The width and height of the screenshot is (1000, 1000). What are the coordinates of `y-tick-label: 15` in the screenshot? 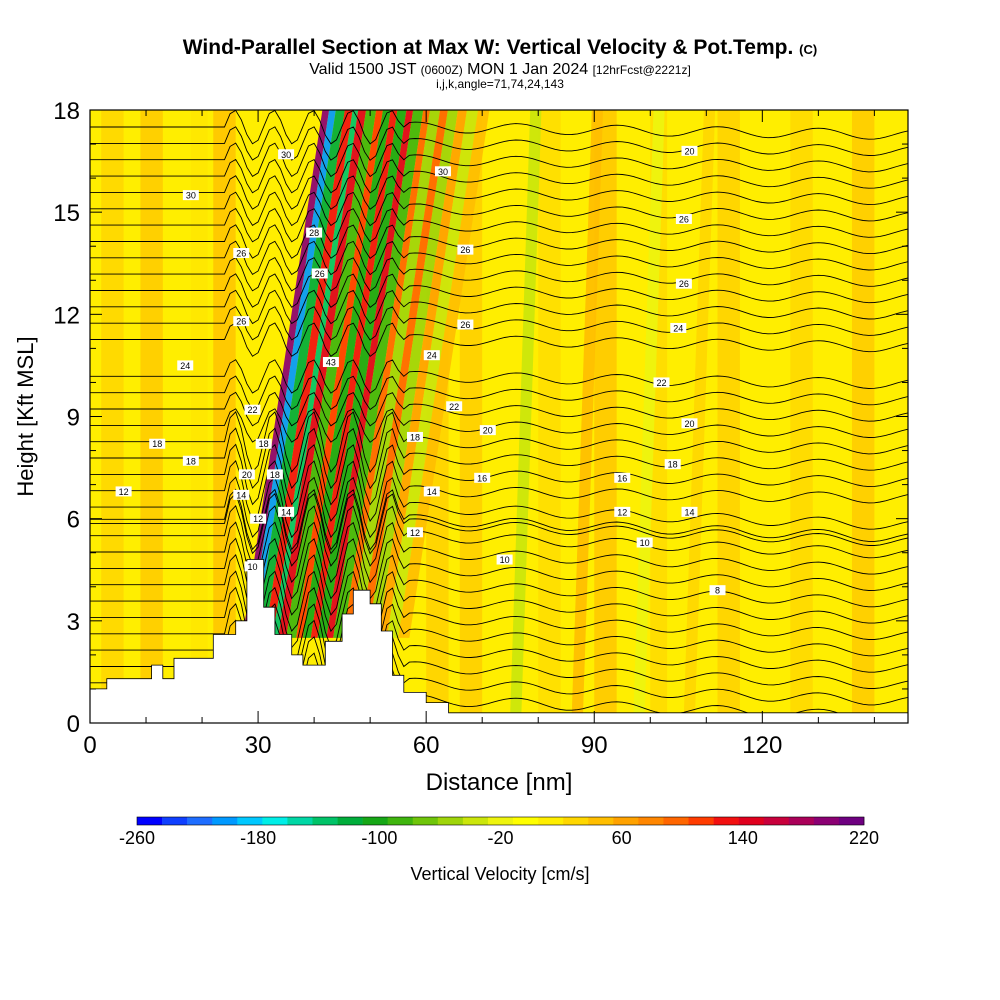 It's located at (66, 213).